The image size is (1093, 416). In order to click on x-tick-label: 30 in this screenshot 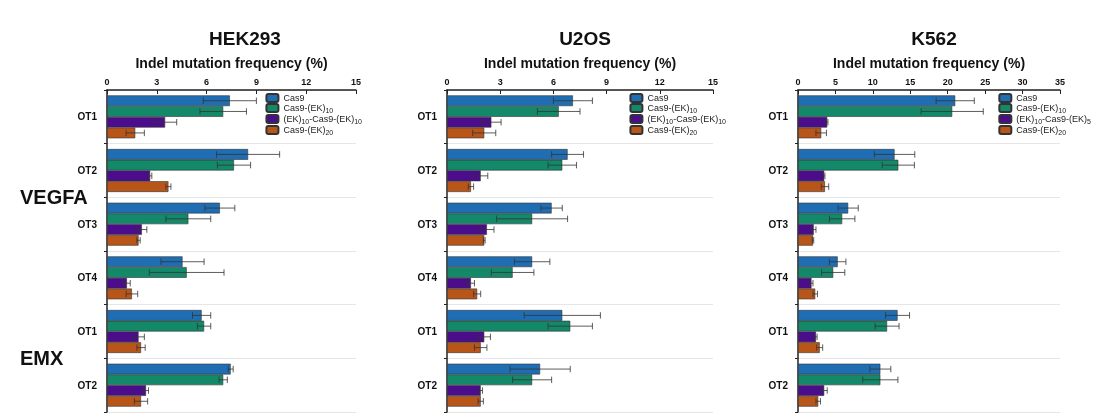, I will do `click(1022, 81)`.